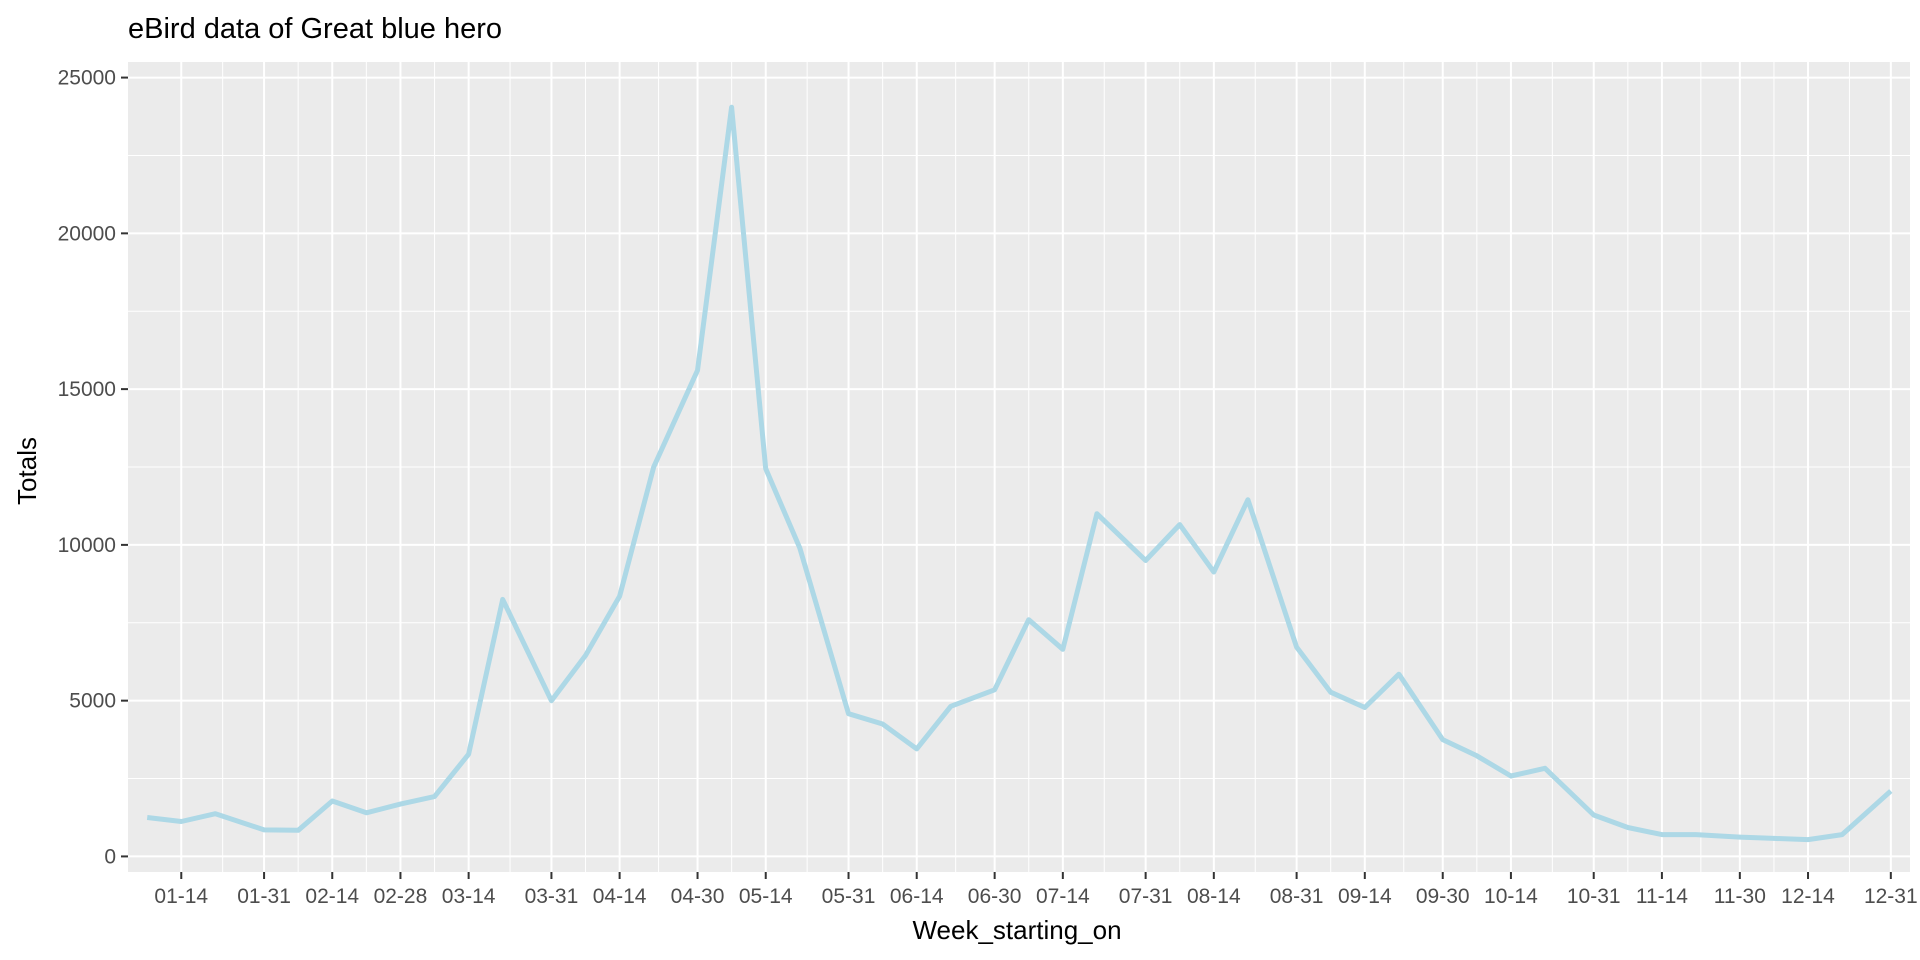  I want to click on x-tick-label: 04-30, so click(698, 896).